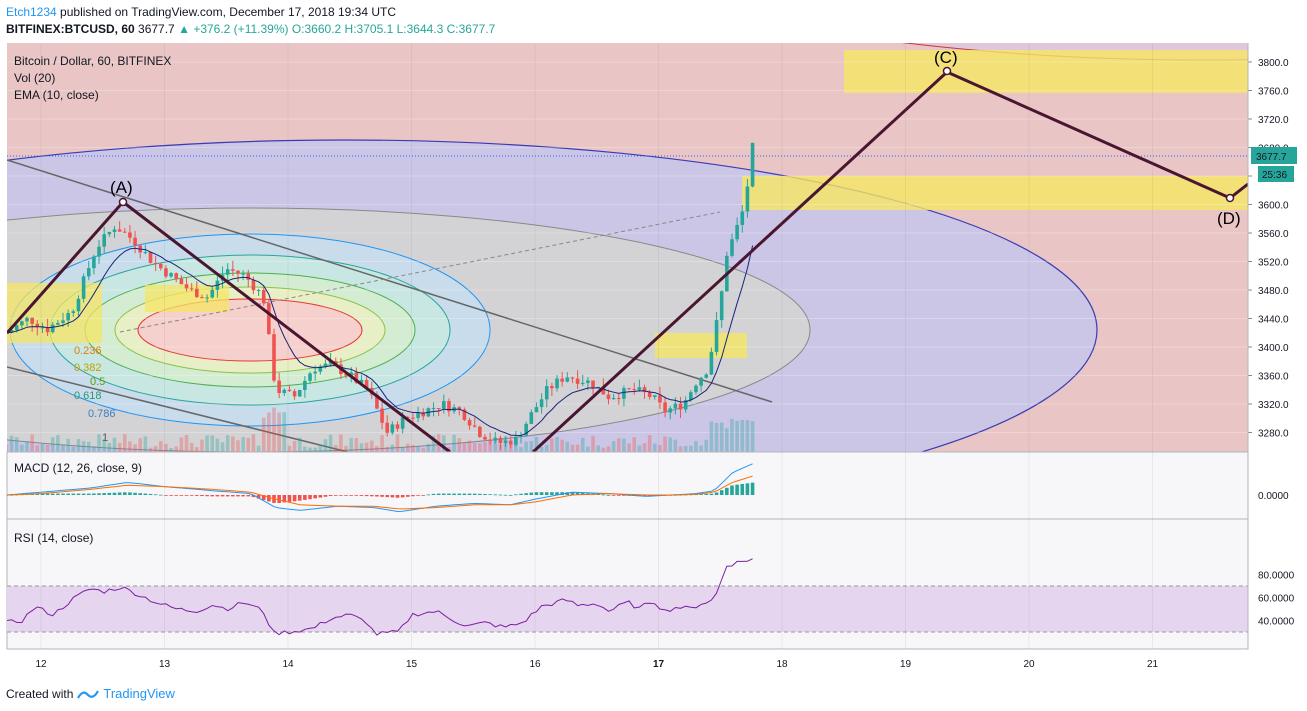  I want to click on price-axis-tick: 3720.0, so click(1273, 120).